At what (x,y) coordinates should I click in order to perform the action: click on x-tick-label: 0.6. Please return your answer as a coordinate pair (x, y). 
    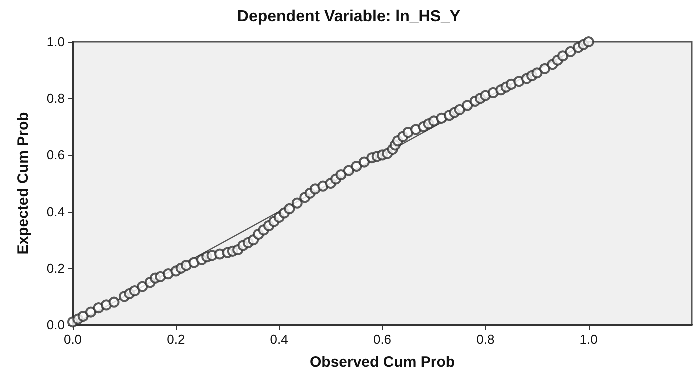
    Looking at the image, I should click on (382, 339).